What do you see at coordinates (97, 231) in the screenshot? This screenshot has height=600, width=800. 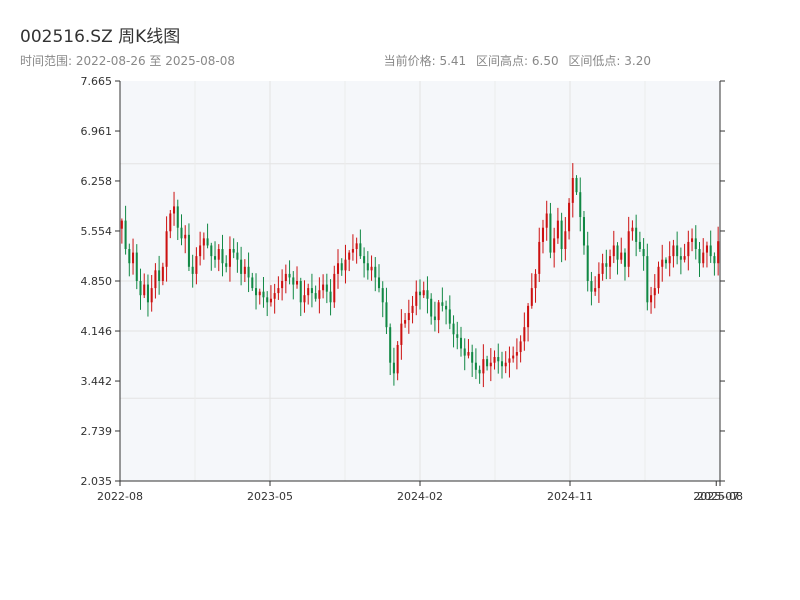 I see `y-tick-label: 5.554` at bounding box center [97, 231].